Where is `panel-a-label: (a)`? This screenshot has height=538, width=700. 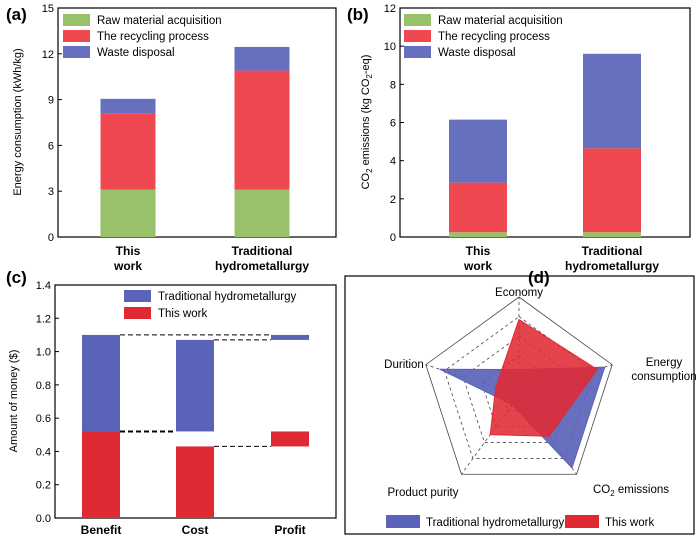 panel-a-label: (a) is located at coordinates (16, 14).